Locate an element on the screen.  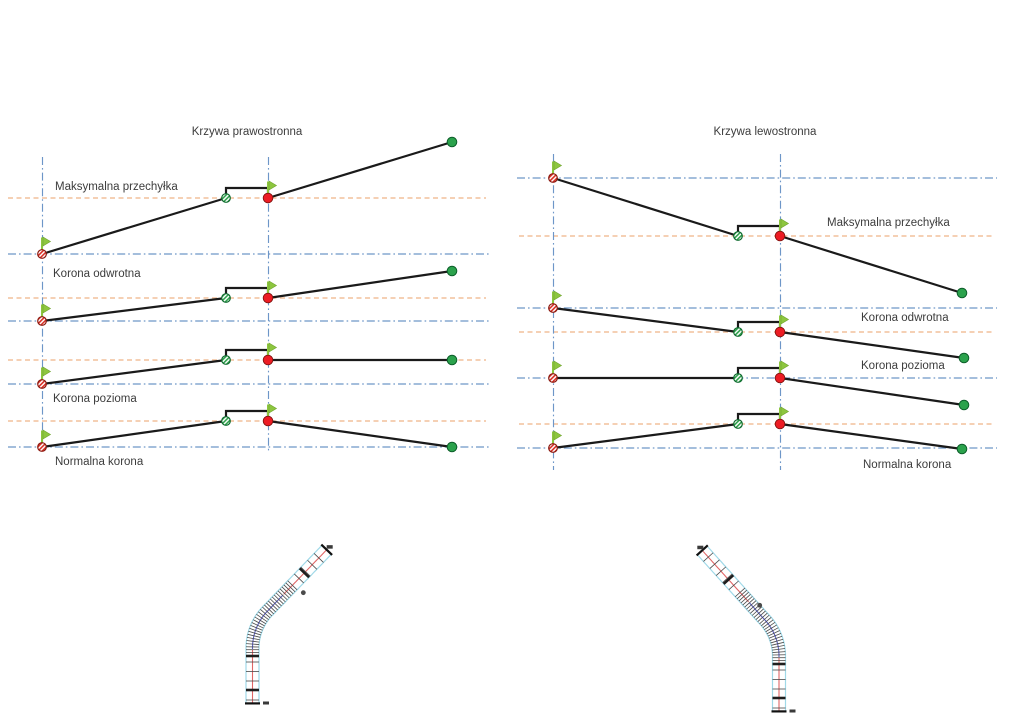
corridor-centerline-red is located at coordinates (725, 576).